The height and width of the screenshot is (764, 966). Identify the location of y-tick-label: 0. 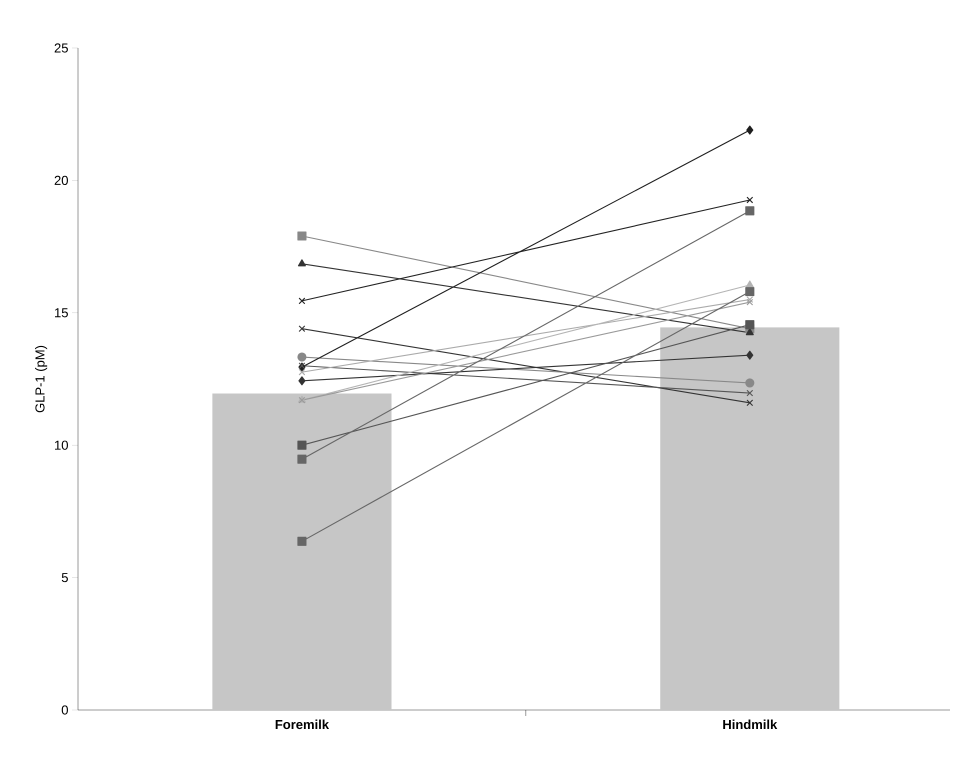
(65, 710).